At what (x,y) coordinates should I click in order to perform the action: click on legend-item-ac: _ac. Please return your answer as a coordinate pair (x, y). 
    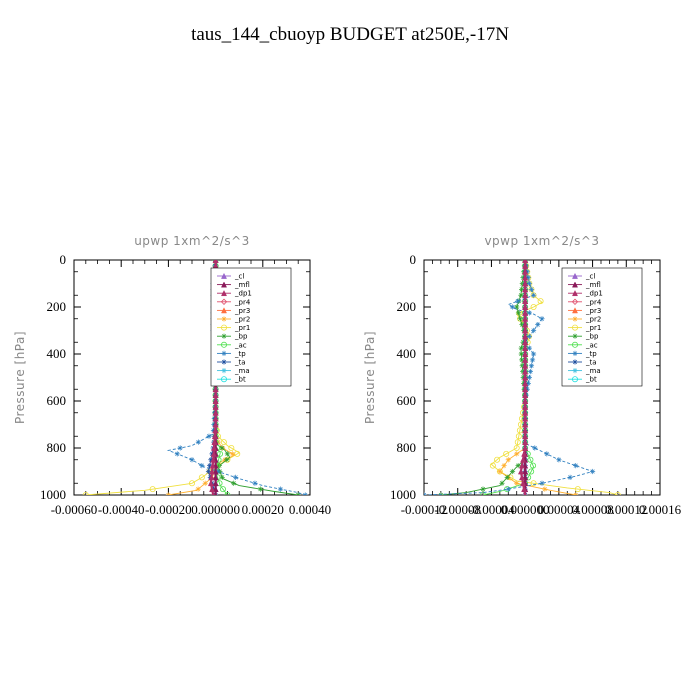
    Looking at the image, I should click on (583, 345).